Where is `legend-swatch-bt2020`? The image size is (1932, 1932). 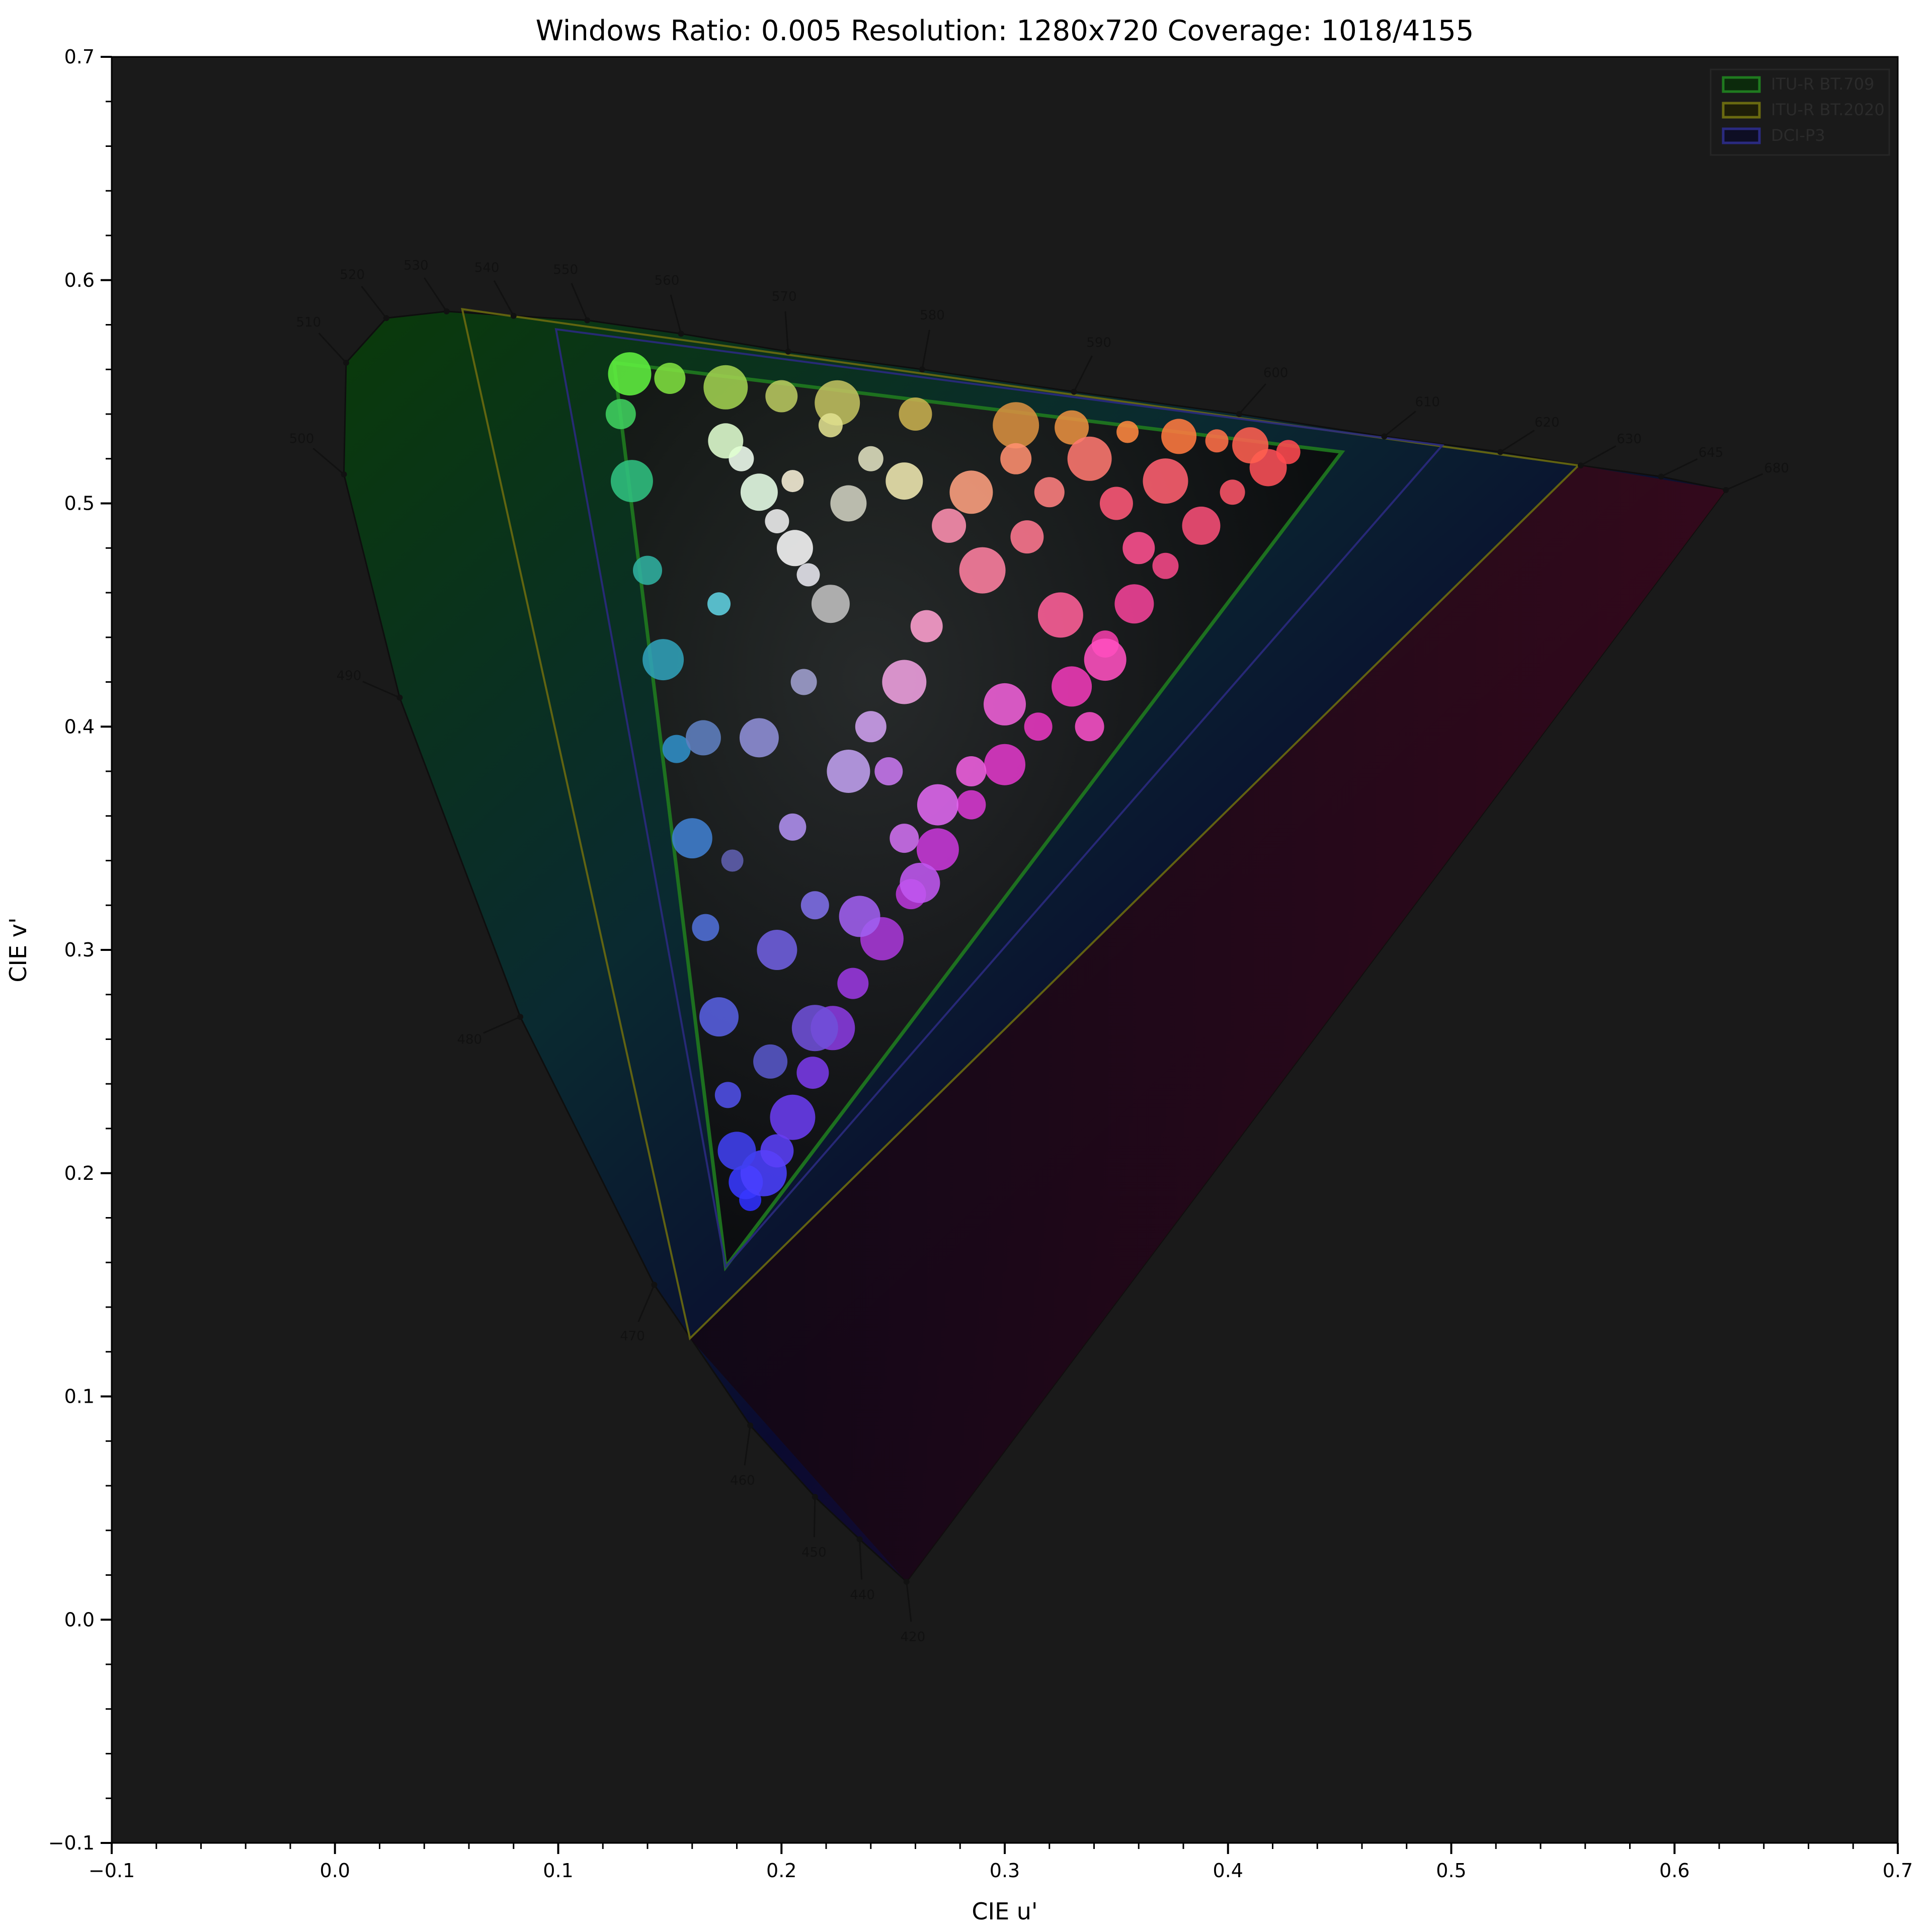 legend-swatch-bt2020 is located at coordinates (1742, 110).